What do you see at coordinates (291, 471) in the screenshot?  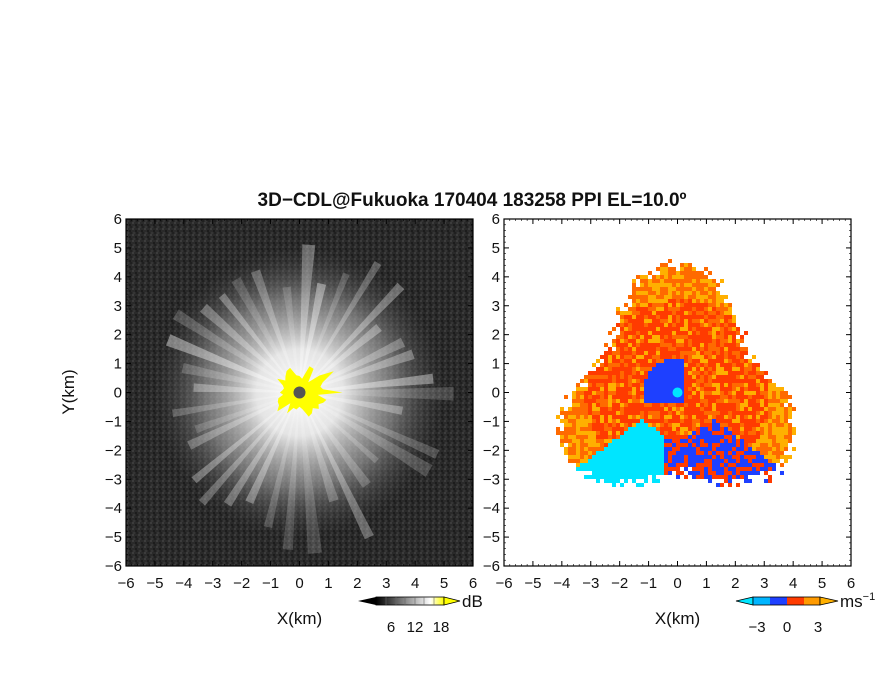 I see `echo-ray` at bounding box center [291, 471].